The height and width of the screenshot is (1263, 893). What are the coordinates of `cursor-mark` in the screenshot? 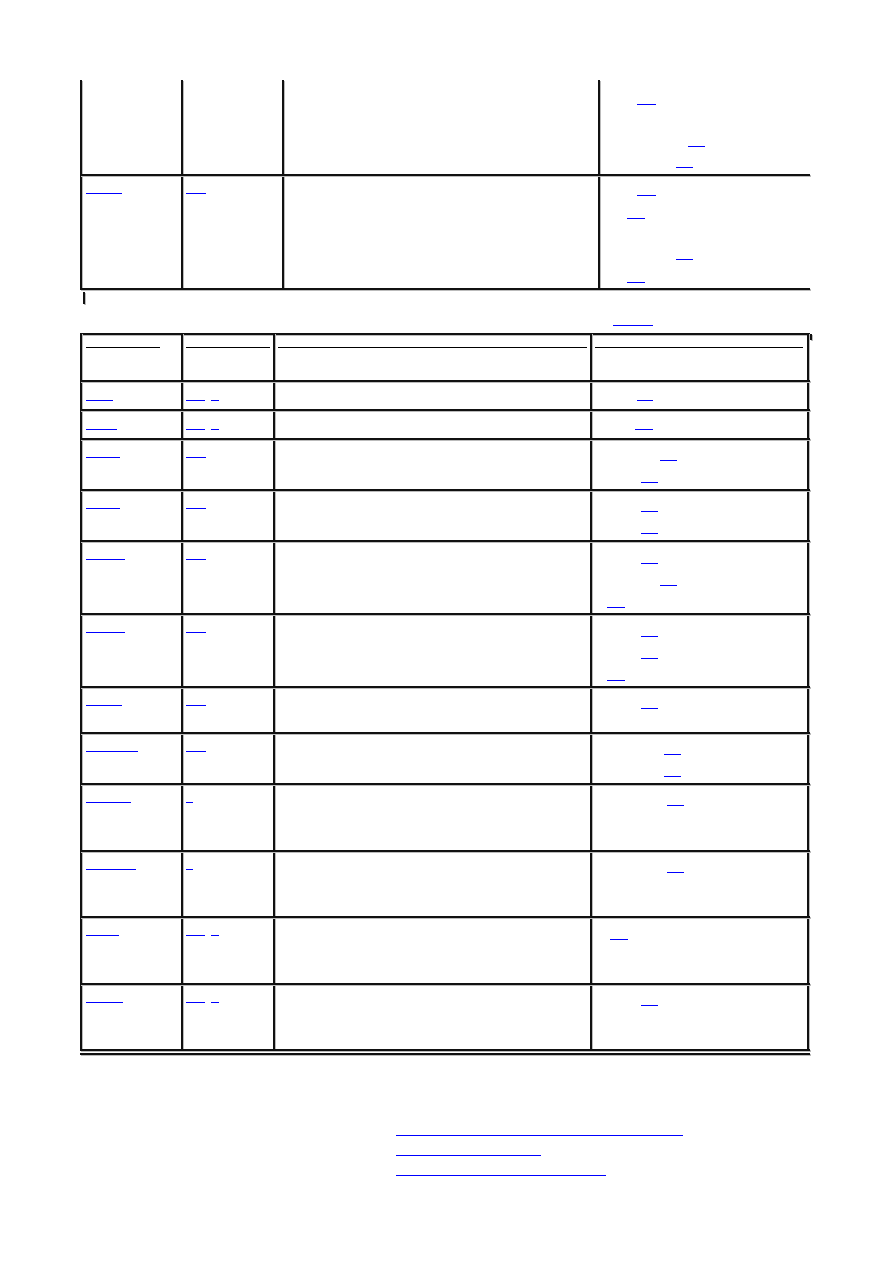 It's located at (84, 298).